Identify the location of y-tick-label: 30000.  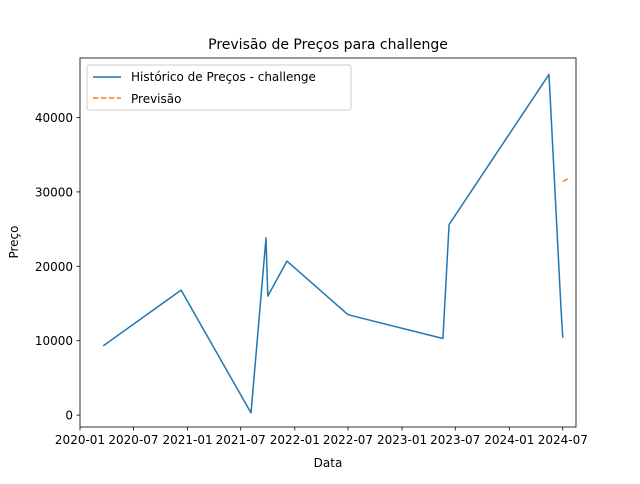
(54, 192).